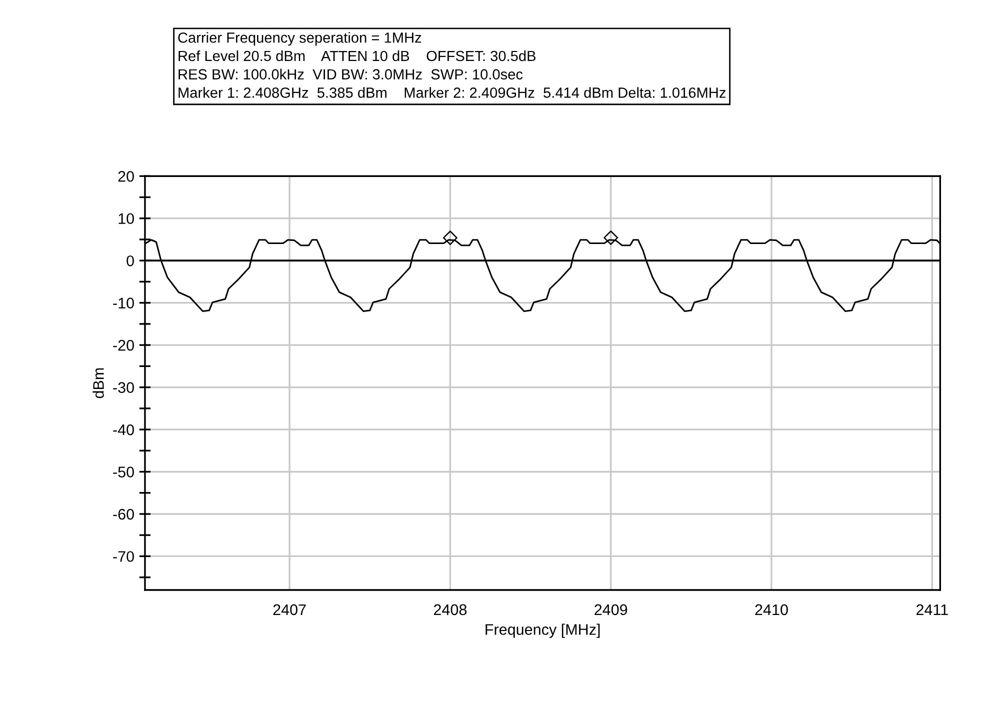 The height and width of the screenshot is (713, 997). Describe the element at coordinates (123, 556) in the screenshot. I see `y-tick-label: -70` at that location.